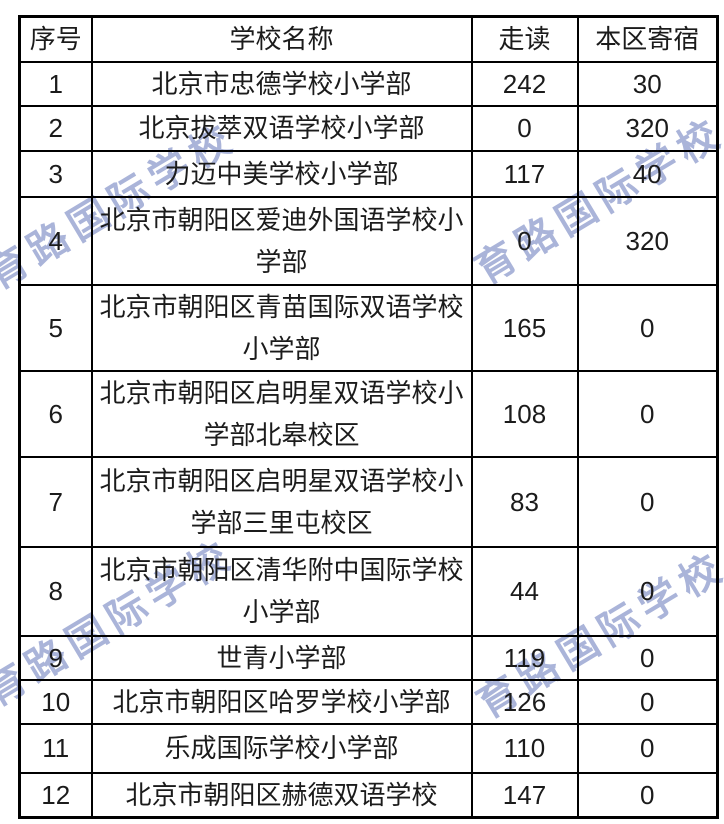 This screenshot has width=724, height=824. Describe the element at coordinates (524, 701) in the screenshot. I see `cell-day: 126` at that location.